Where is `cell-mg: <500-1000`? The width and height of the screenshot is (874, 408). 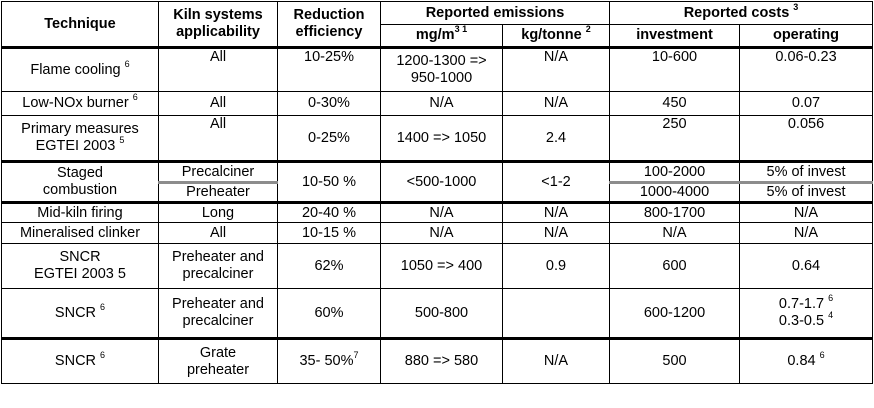
cell-mg: <500-1000 is located at coordinates (441, 181).